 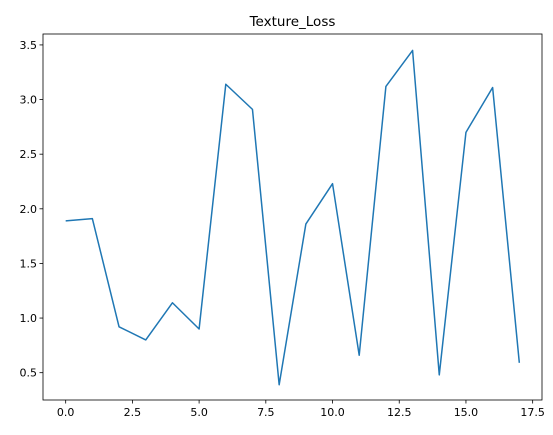 What do you see at coordinates (66, 412) in the screenshot?
I see `x-tick-label: 0.0` at bounding box center [66, 412].